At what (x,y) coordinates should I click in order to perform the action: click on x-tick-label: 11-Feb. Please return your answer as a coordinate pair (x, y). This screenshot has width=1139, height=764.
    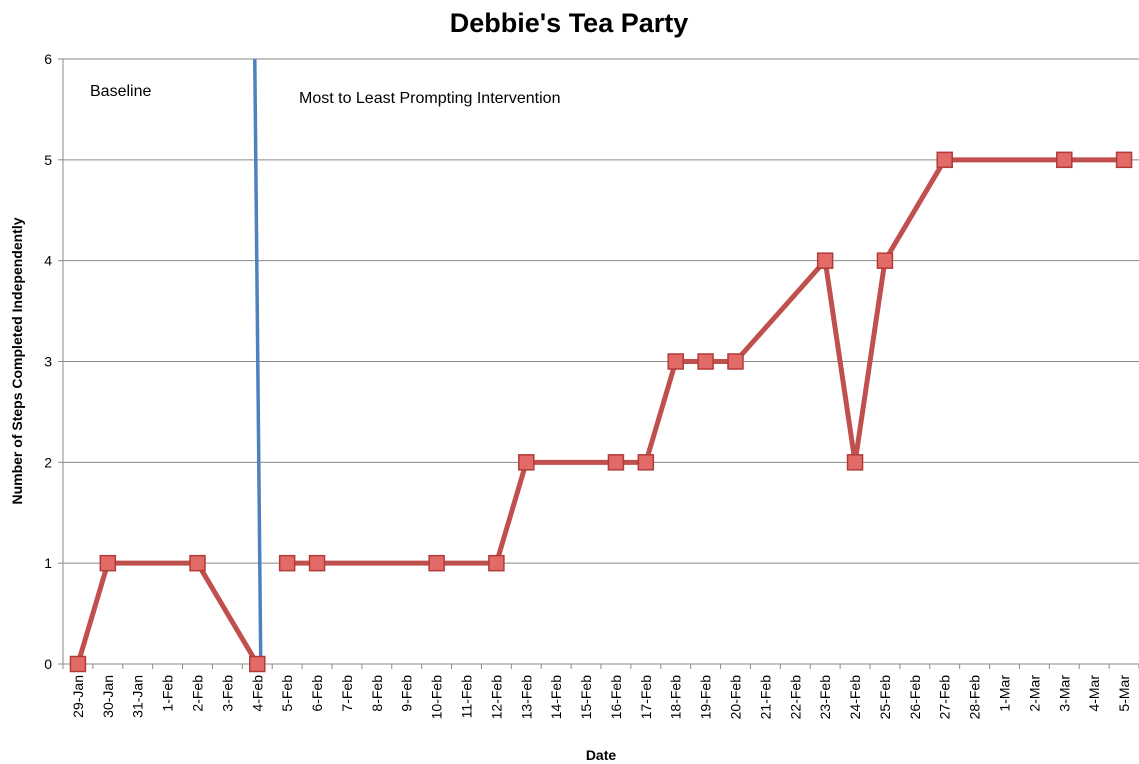
    Looking at the image, I should click on (467, 697).